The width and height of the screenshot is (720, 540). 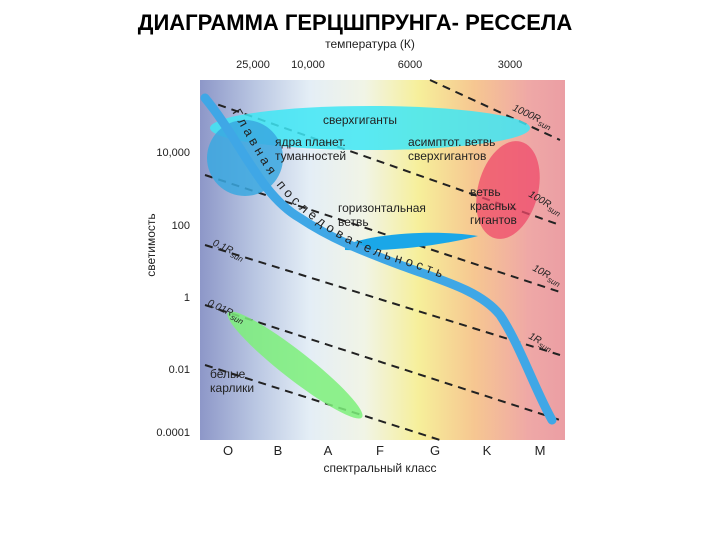 I want to click on region-label: ядра планет., so click(x=310, y=142).